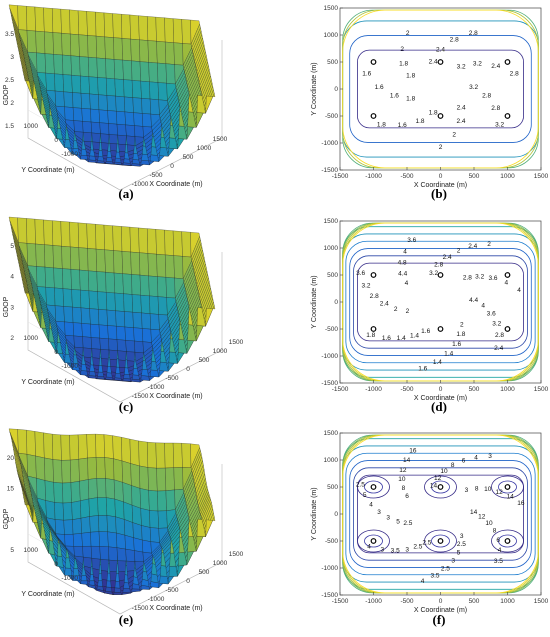 This screenshot has height=637, width=550. Describe the element at coordinates (220, 351) in the screenshot. I see `x-tick-label: 1000` at that location.